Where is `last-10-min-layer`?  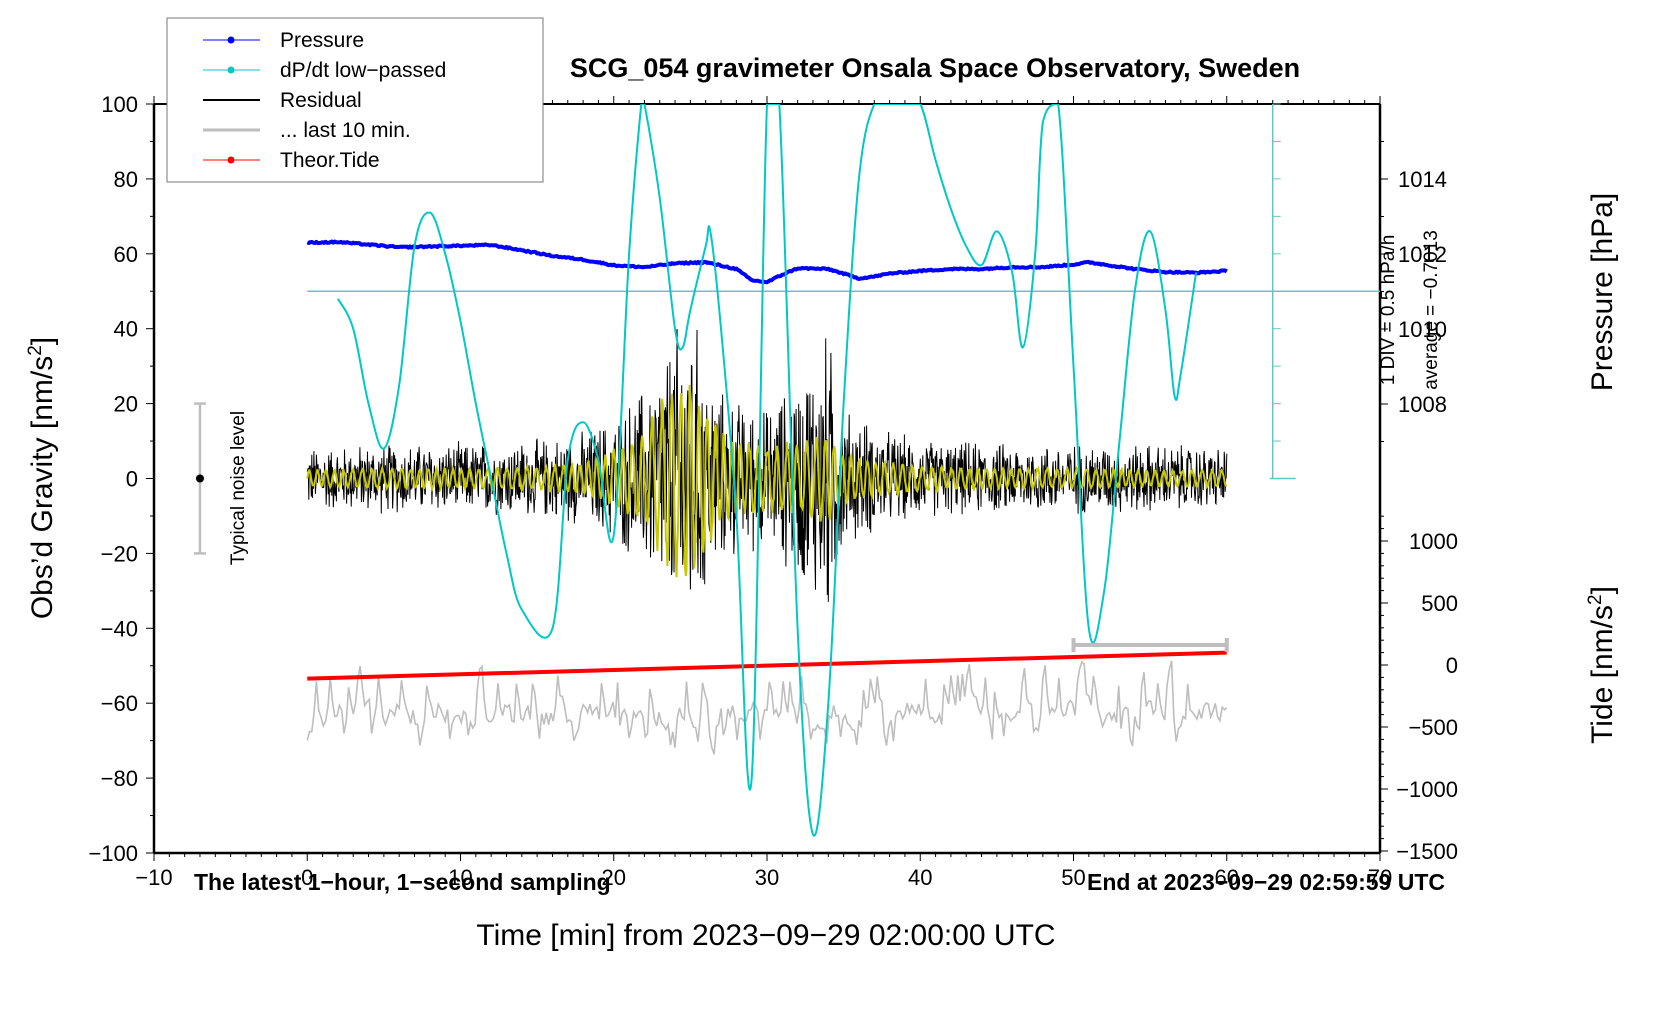 last-10-min-layer is located at coordinates (767, 707).